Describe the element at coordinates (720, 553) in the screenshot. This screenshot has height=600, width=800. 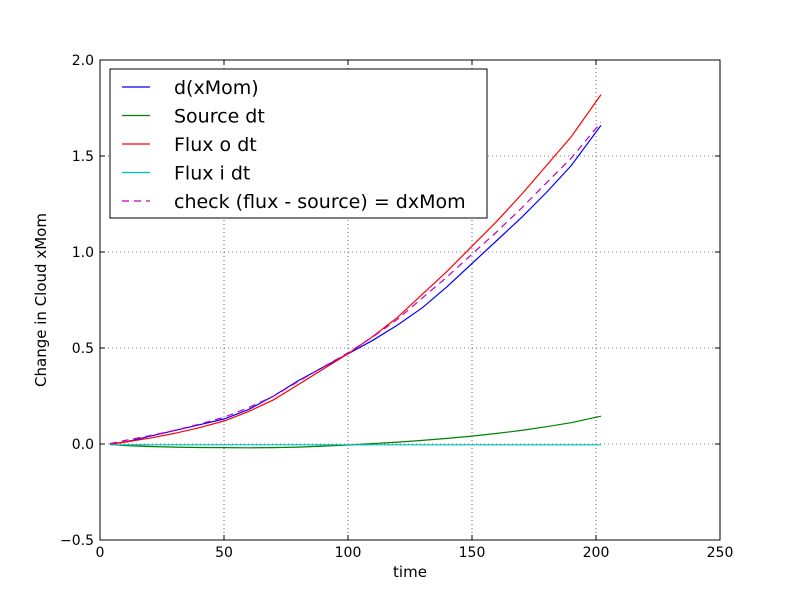
I see `x-tick-label: 250` at that location.